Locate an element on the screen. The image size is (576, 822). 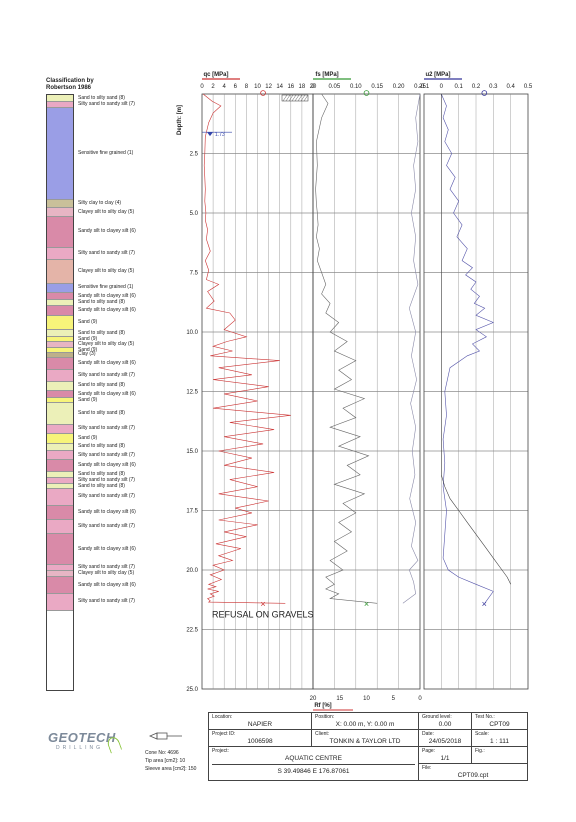
x-tick-label: -0.1 is located at coordinates (424, 87).